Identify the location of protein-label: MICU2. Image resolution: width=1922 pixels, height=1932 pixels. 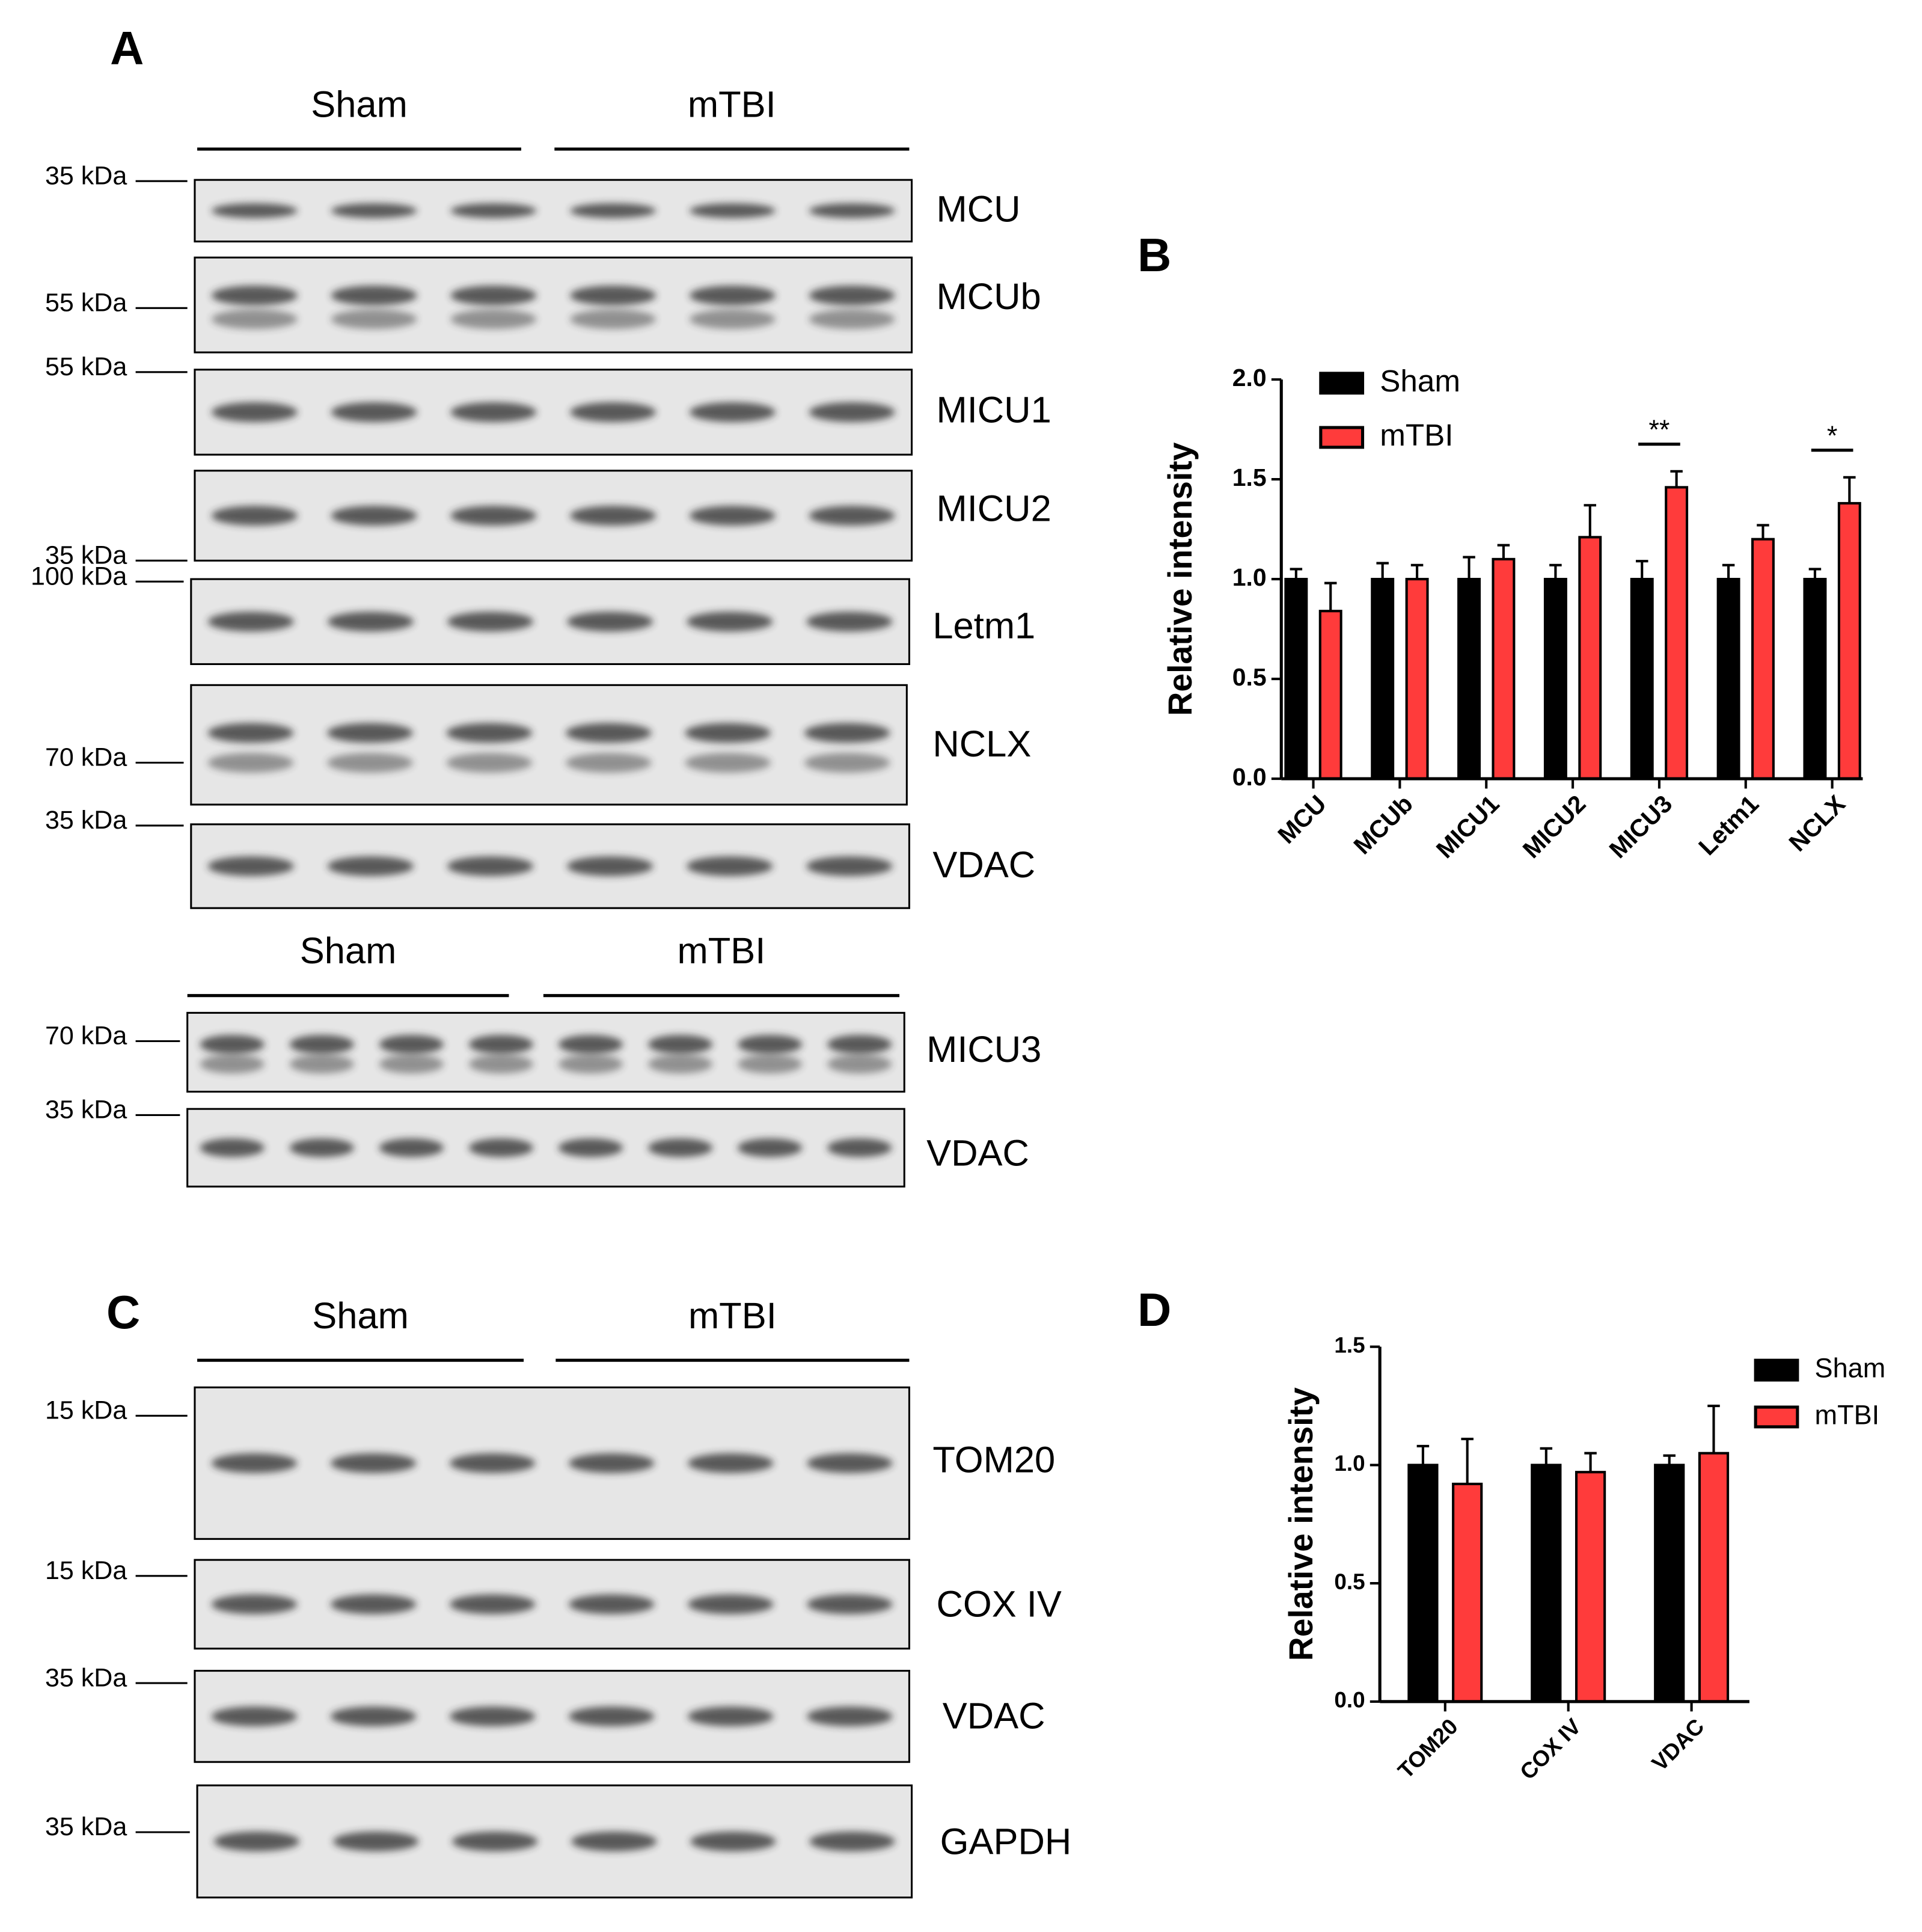
(994, 509).